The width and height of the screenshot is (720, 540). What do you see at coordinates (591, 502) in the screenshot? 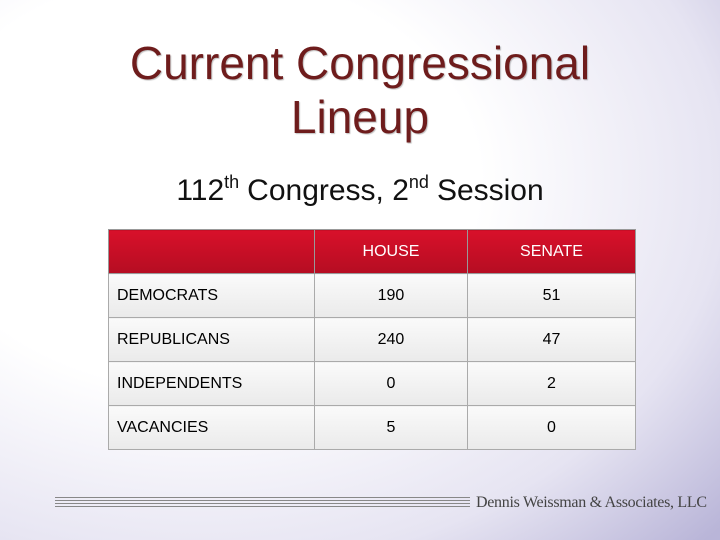
I see `footer-text: Dennis Weissman & Associates, LLC` at bounding box center [591, 502].